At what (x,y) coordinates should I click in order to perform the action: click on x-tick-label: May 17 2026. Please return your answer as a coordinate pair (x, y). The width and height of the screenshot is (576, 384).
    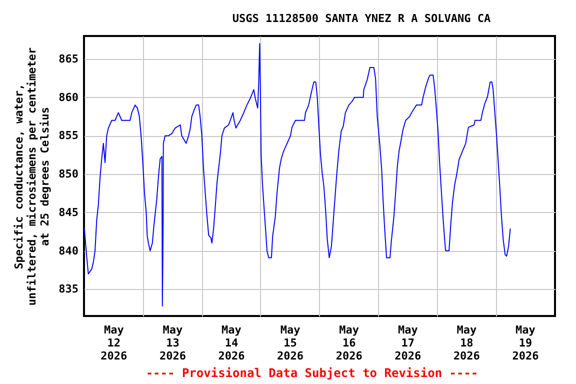
    Looking at the image, I should click on (408, 343).